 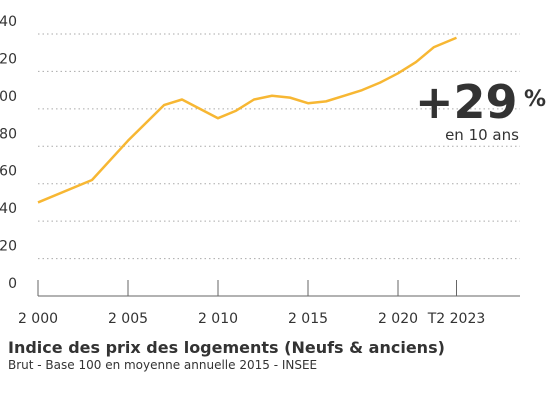 What do you see at coordinates (466, 102) in the screenshot?
I see `annotation-value: +29` at bounding box center [466, 102].